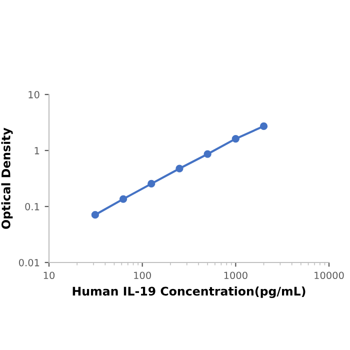 This screenshot has height=350, width=350. I want to click on y-axis-title: Optical Density, so click(7, 178).